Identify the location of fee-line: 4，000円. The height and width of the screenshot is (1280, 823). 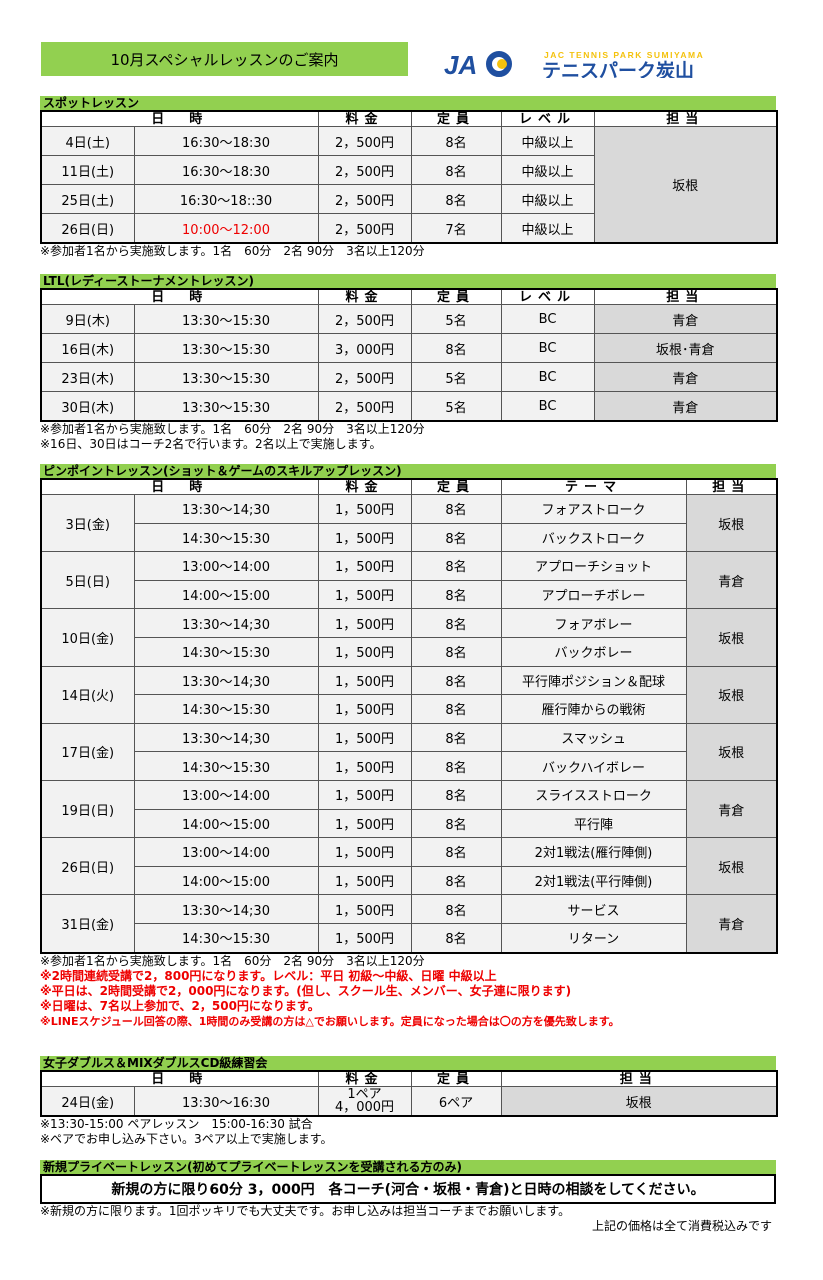
(364, 1107).